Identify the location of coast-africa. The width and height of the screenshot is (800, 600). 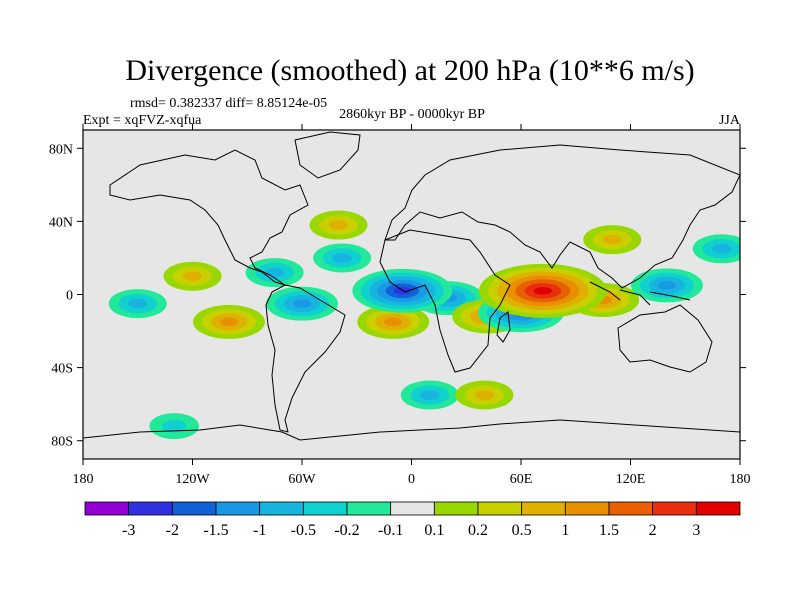
(445, 301).